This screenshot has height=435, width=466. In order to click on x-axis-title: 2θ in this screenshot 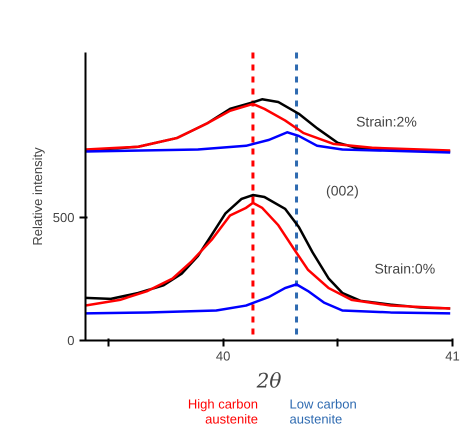, I will do `click(269, 380)`.